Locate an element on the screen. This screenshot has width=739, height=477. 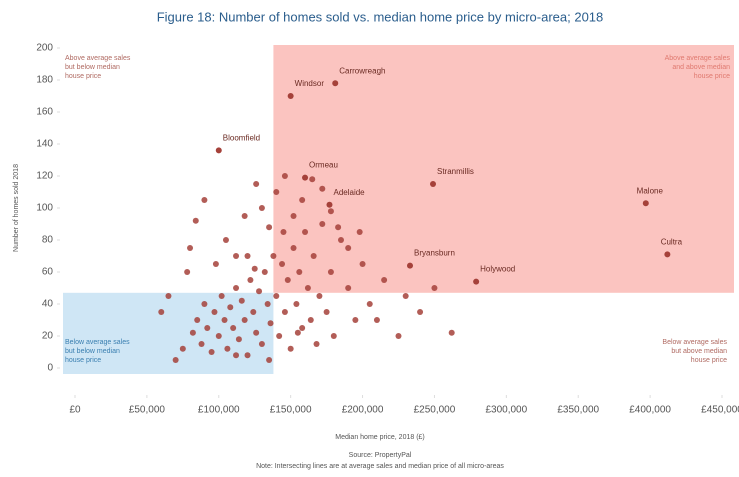
annotation: but above median is located at coordinates (699, 351).